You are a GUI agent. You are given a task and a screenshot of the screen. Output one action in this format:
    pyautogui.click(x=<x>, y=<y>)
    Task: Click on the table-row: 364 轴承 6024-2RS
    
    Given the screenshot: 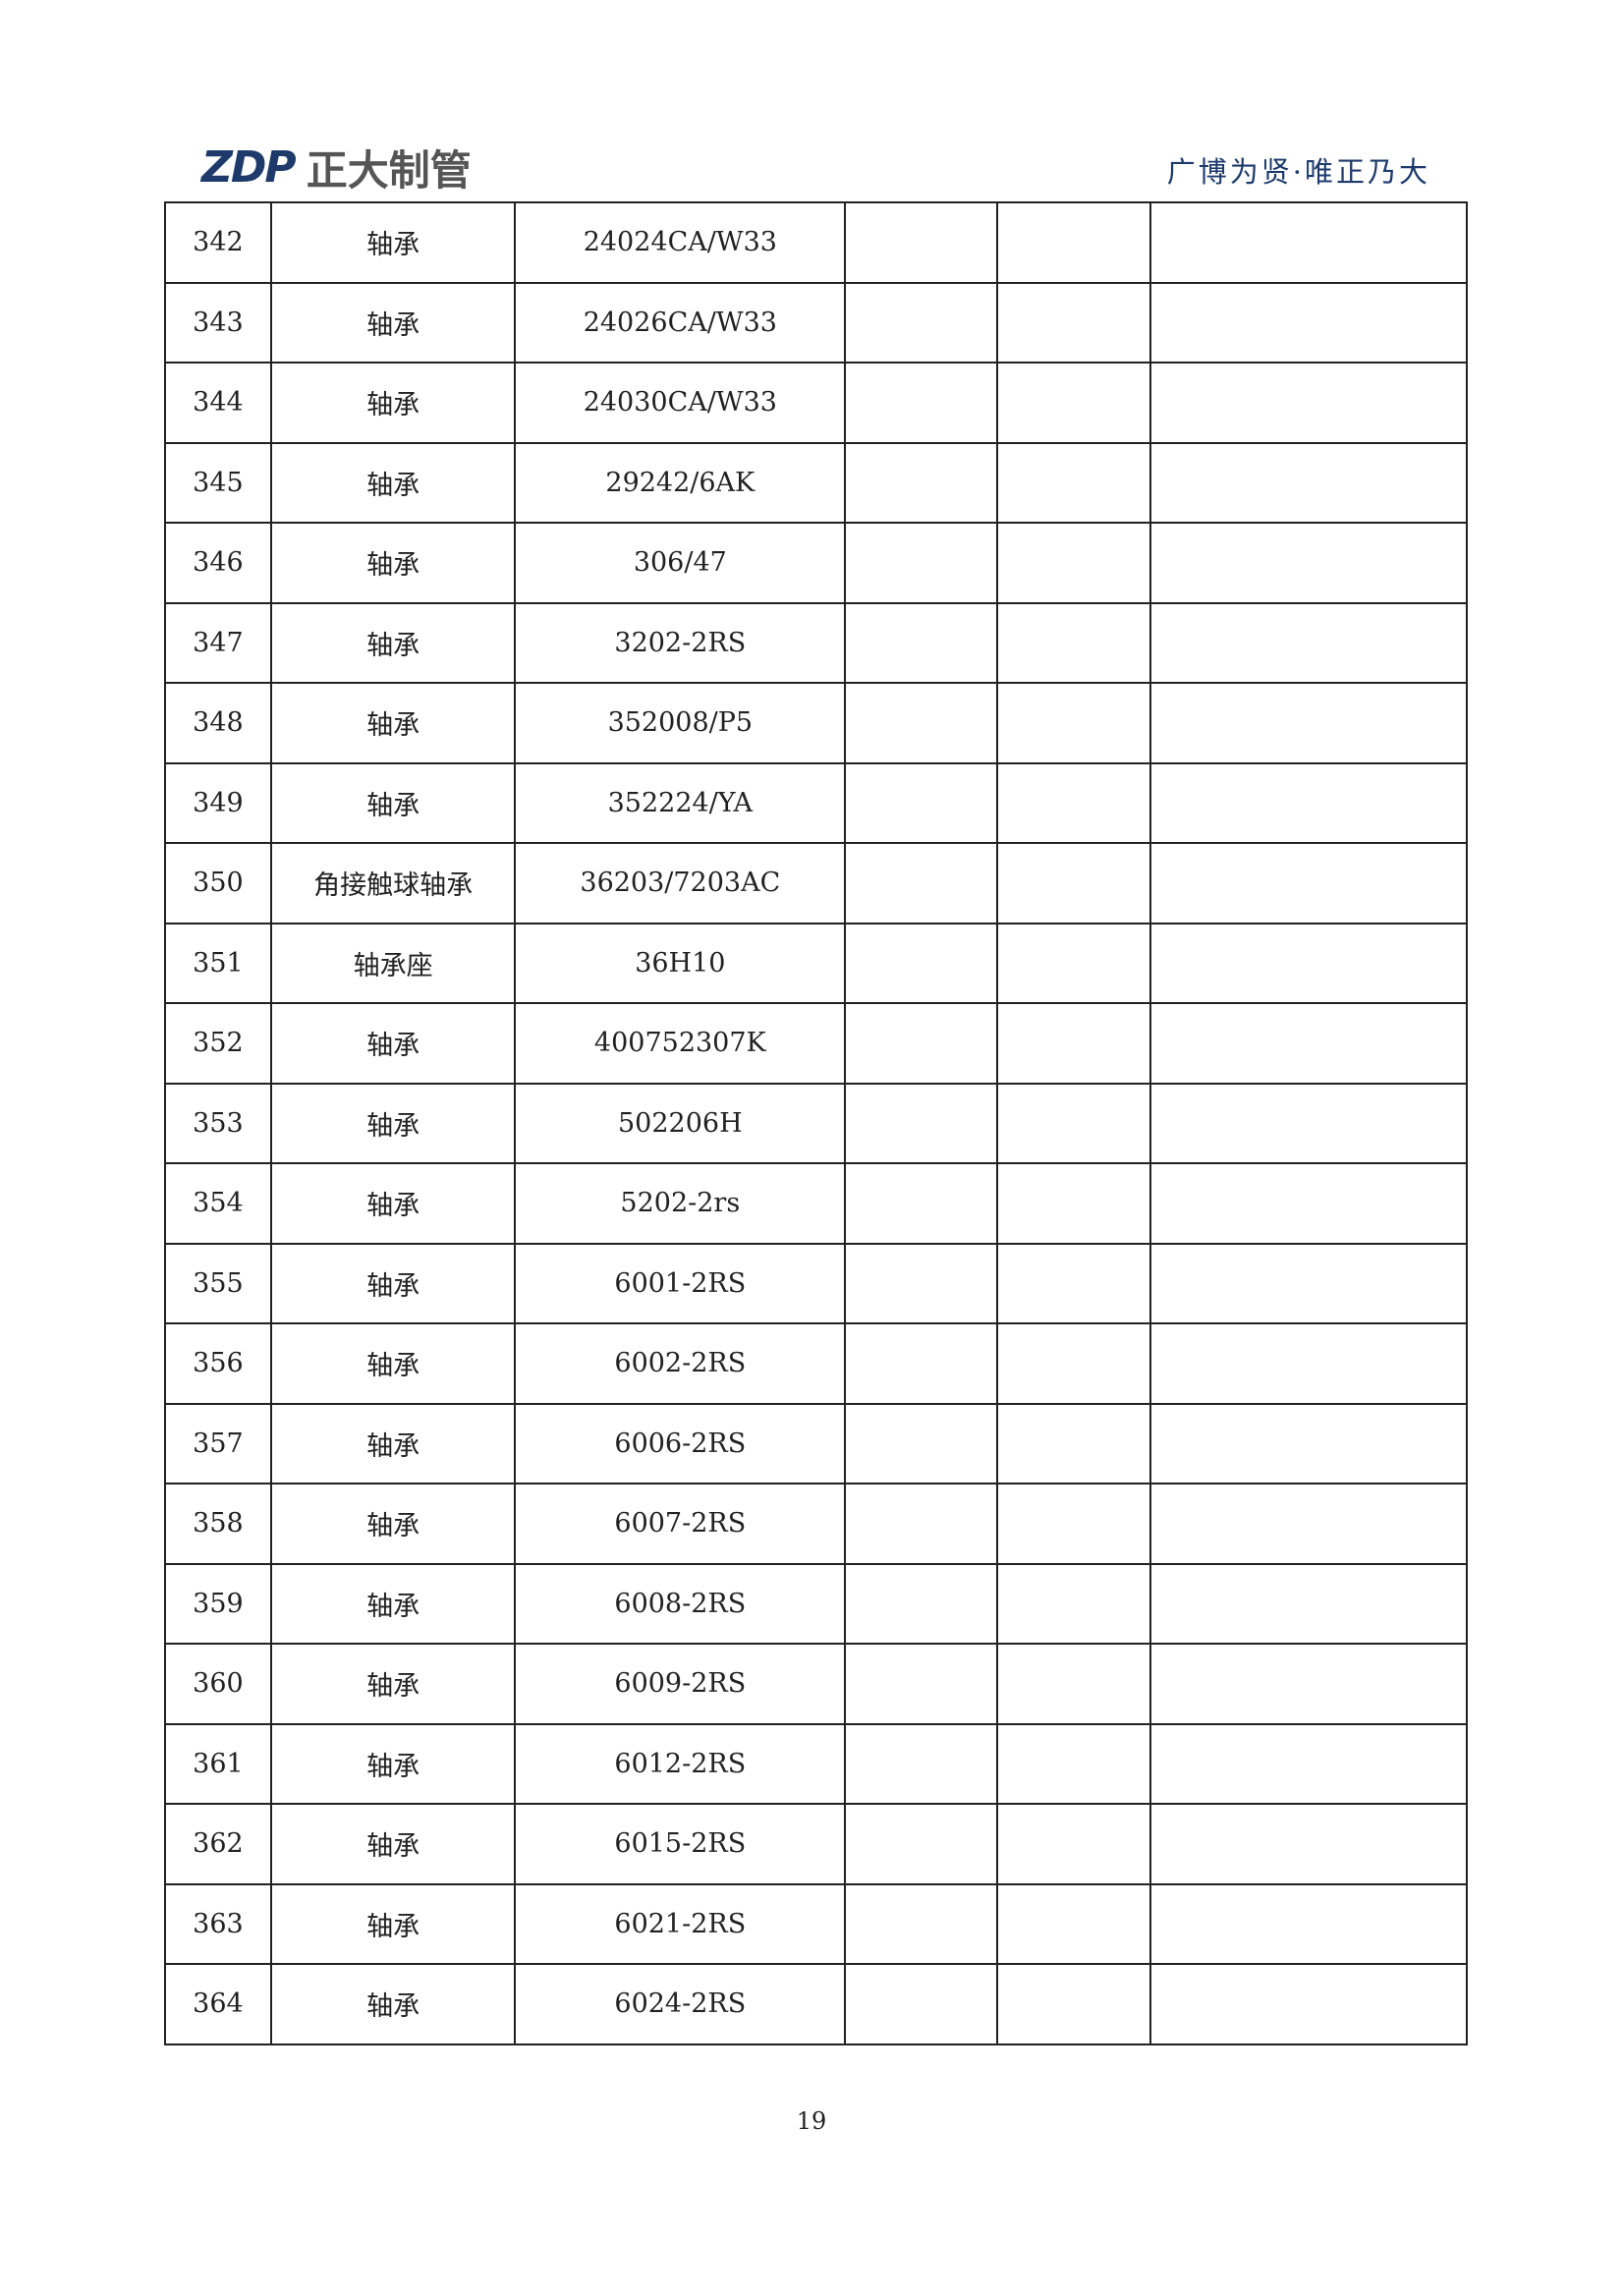 What is the action you would take?
    pyautogui.click(x=816, y=2004)
    